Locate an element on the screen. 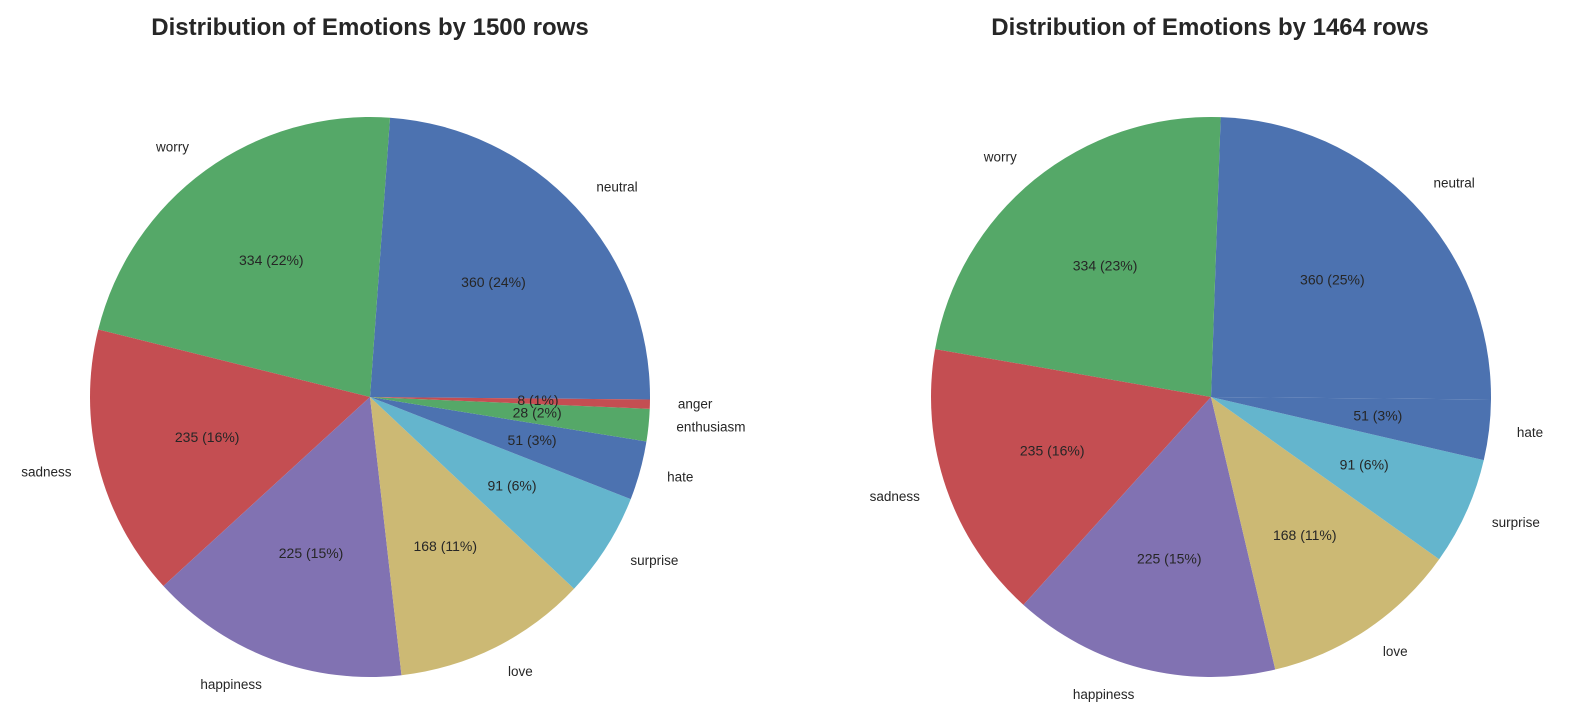 This screenshot has width=1576, height=725. slice-value-neutral: 360 (24%) is located at coordinates (493, 282).